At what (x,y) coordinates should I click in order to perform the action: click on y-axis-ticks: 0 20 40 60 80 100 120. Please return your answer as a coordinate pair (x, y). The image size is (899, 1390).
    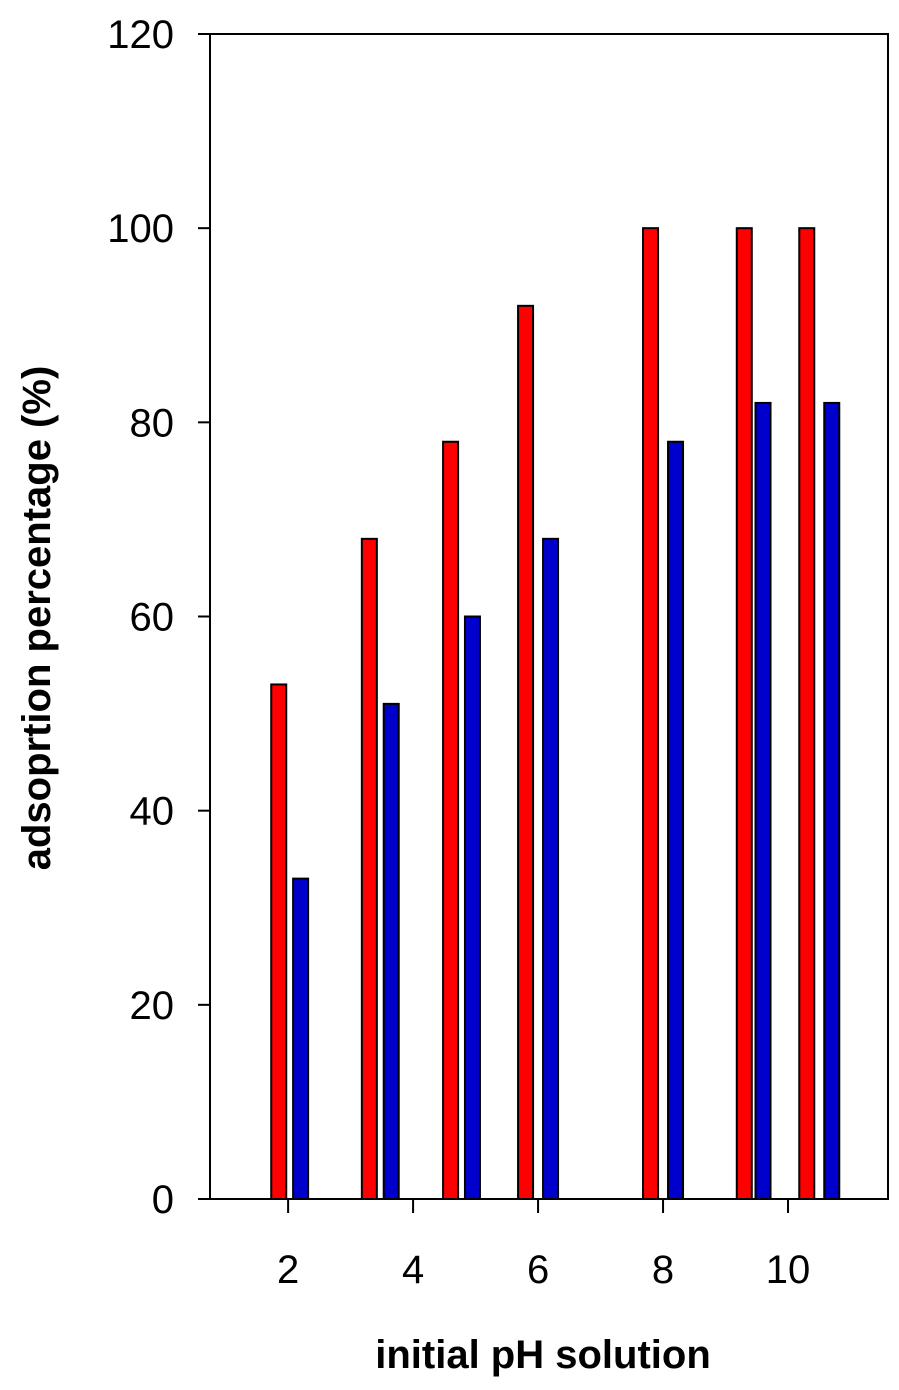
    Looking at the image, I should click on (158, 617).